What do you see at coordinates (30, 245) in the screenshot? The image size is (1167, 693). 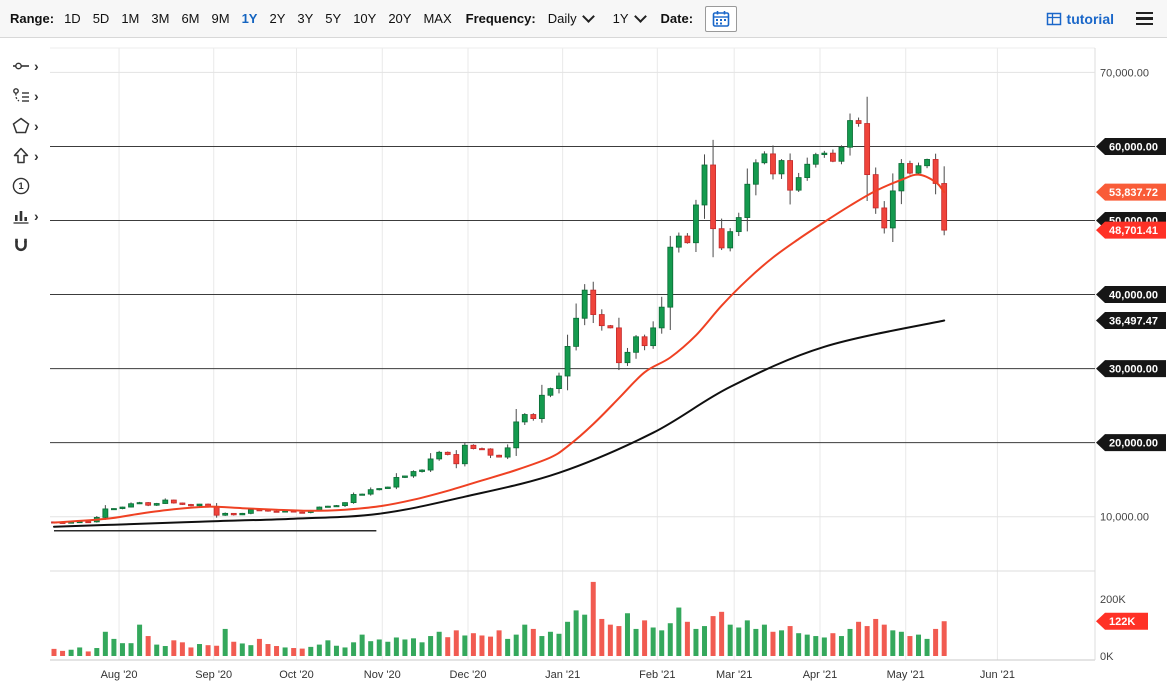 I see `magnet-mode-tool` at bounding box center [30, 245].